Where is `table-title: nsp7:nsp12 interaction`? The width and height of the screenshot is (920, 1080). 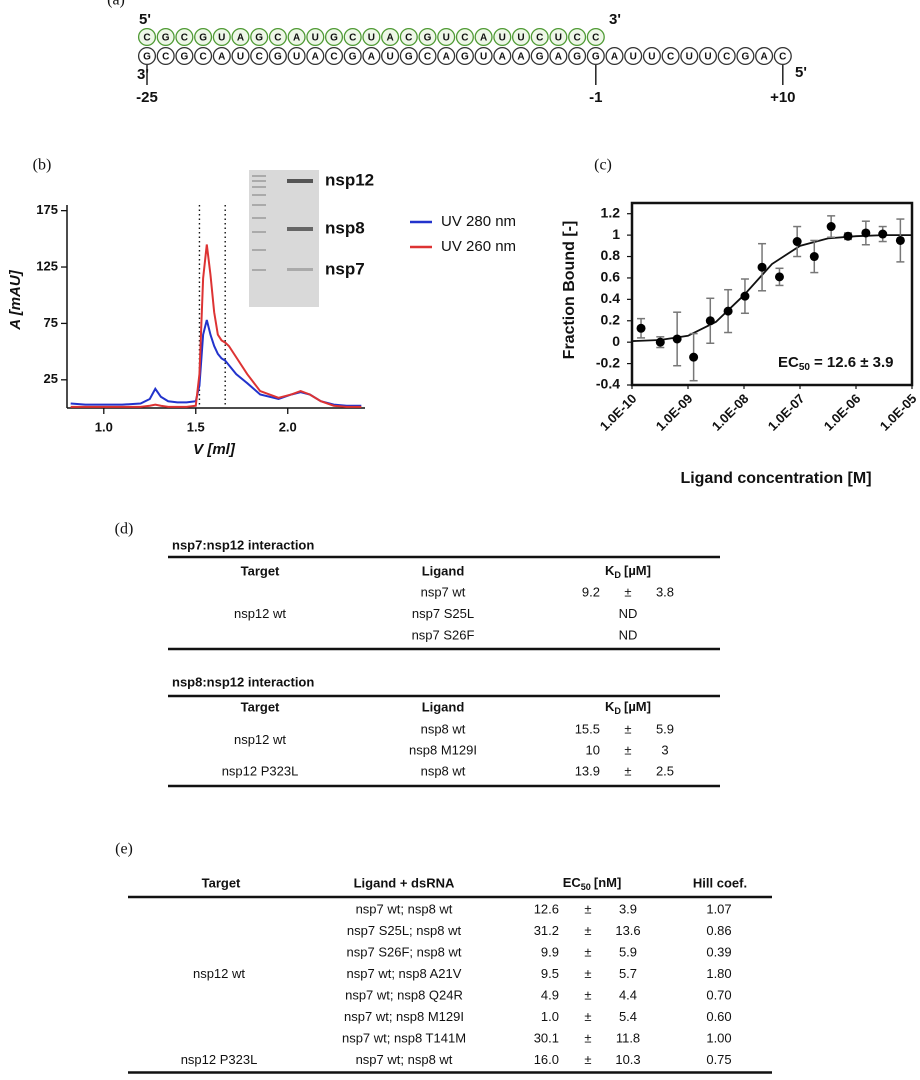 table-title: nsp7:nsp12 interaction is located at coordinates (243, 544).